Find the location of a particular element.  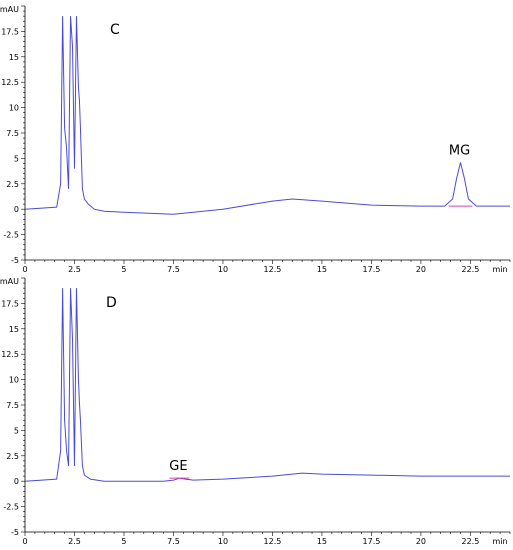

panel-label-c: C is located at coordinates (115, 30).